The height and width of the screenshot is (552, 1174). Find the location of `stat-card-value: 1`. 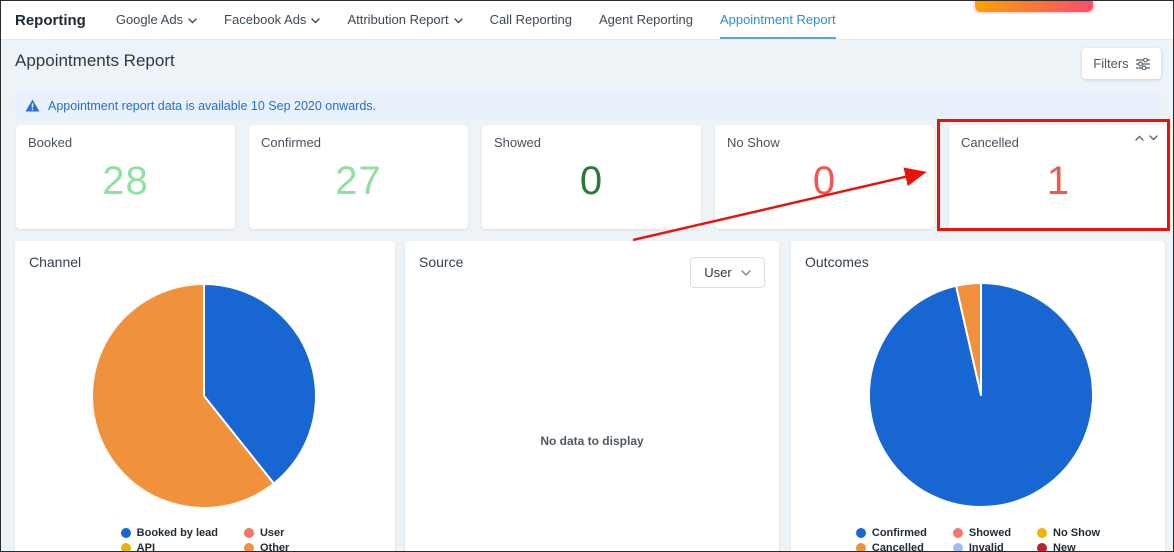

stat-card-value: 1 is located at coordinates (1058, 181).